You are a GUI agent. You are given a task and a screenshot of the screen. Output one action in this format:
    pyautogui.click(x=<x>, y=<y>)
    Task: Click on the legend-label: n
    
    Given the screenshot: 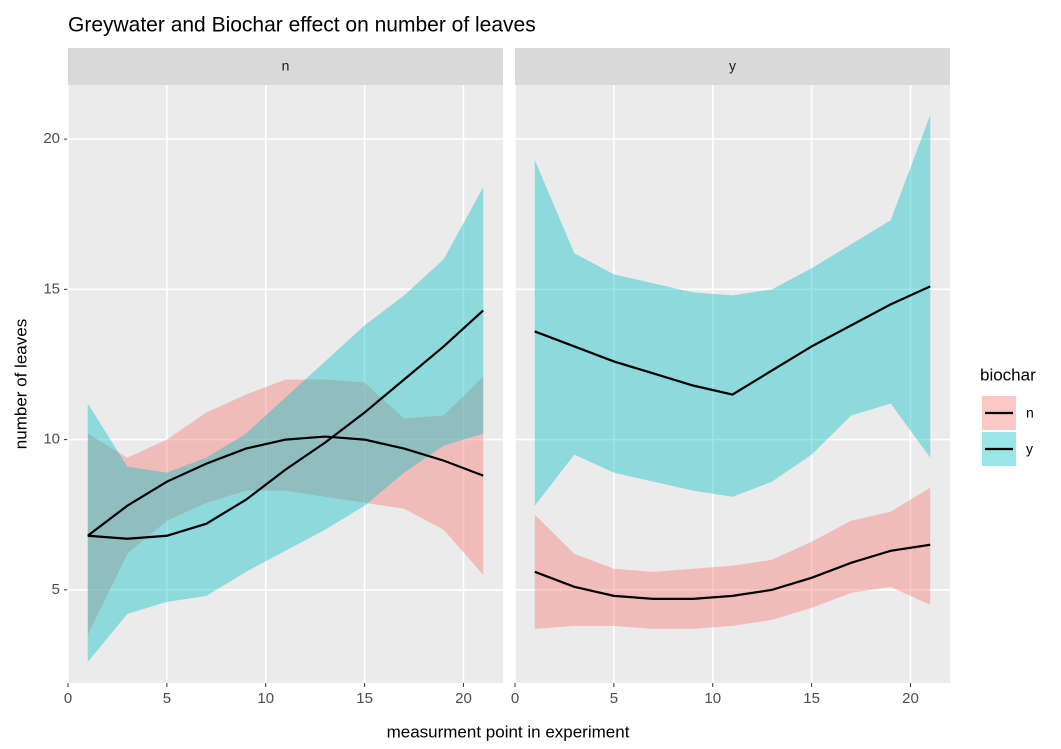 What is the action you would take?
    pyautogui.click(x=1030, y=413)
    